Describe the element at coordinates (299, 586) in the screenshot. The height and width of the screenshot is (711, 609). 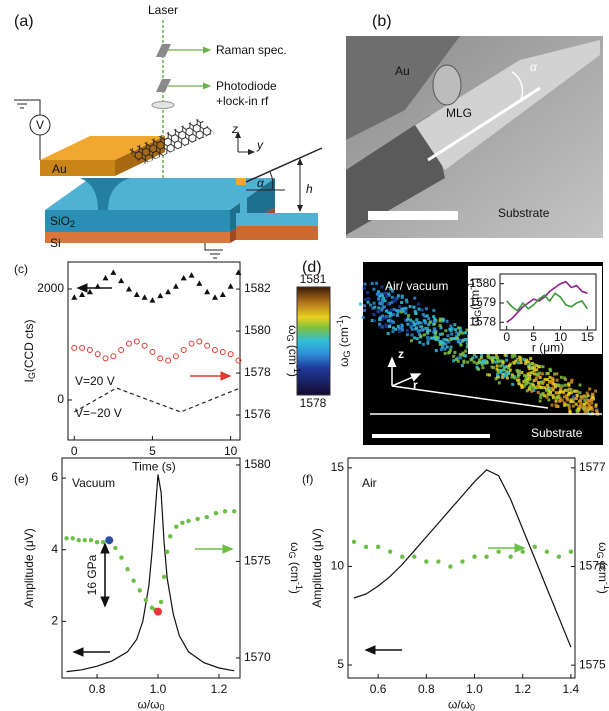
I see `y2-axis-label-part: -1` at that location.